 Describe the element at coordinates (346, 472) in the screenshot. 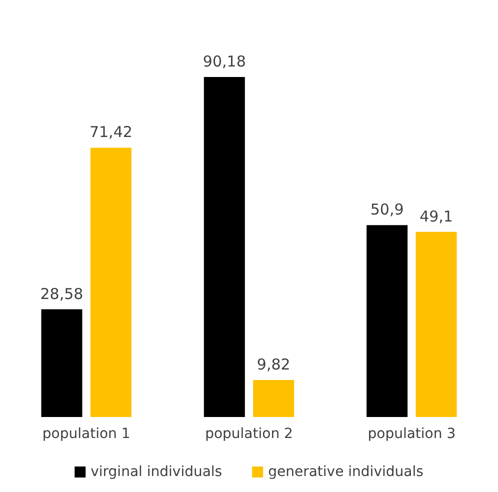

I see `legend-label: generative individuals` at that location.